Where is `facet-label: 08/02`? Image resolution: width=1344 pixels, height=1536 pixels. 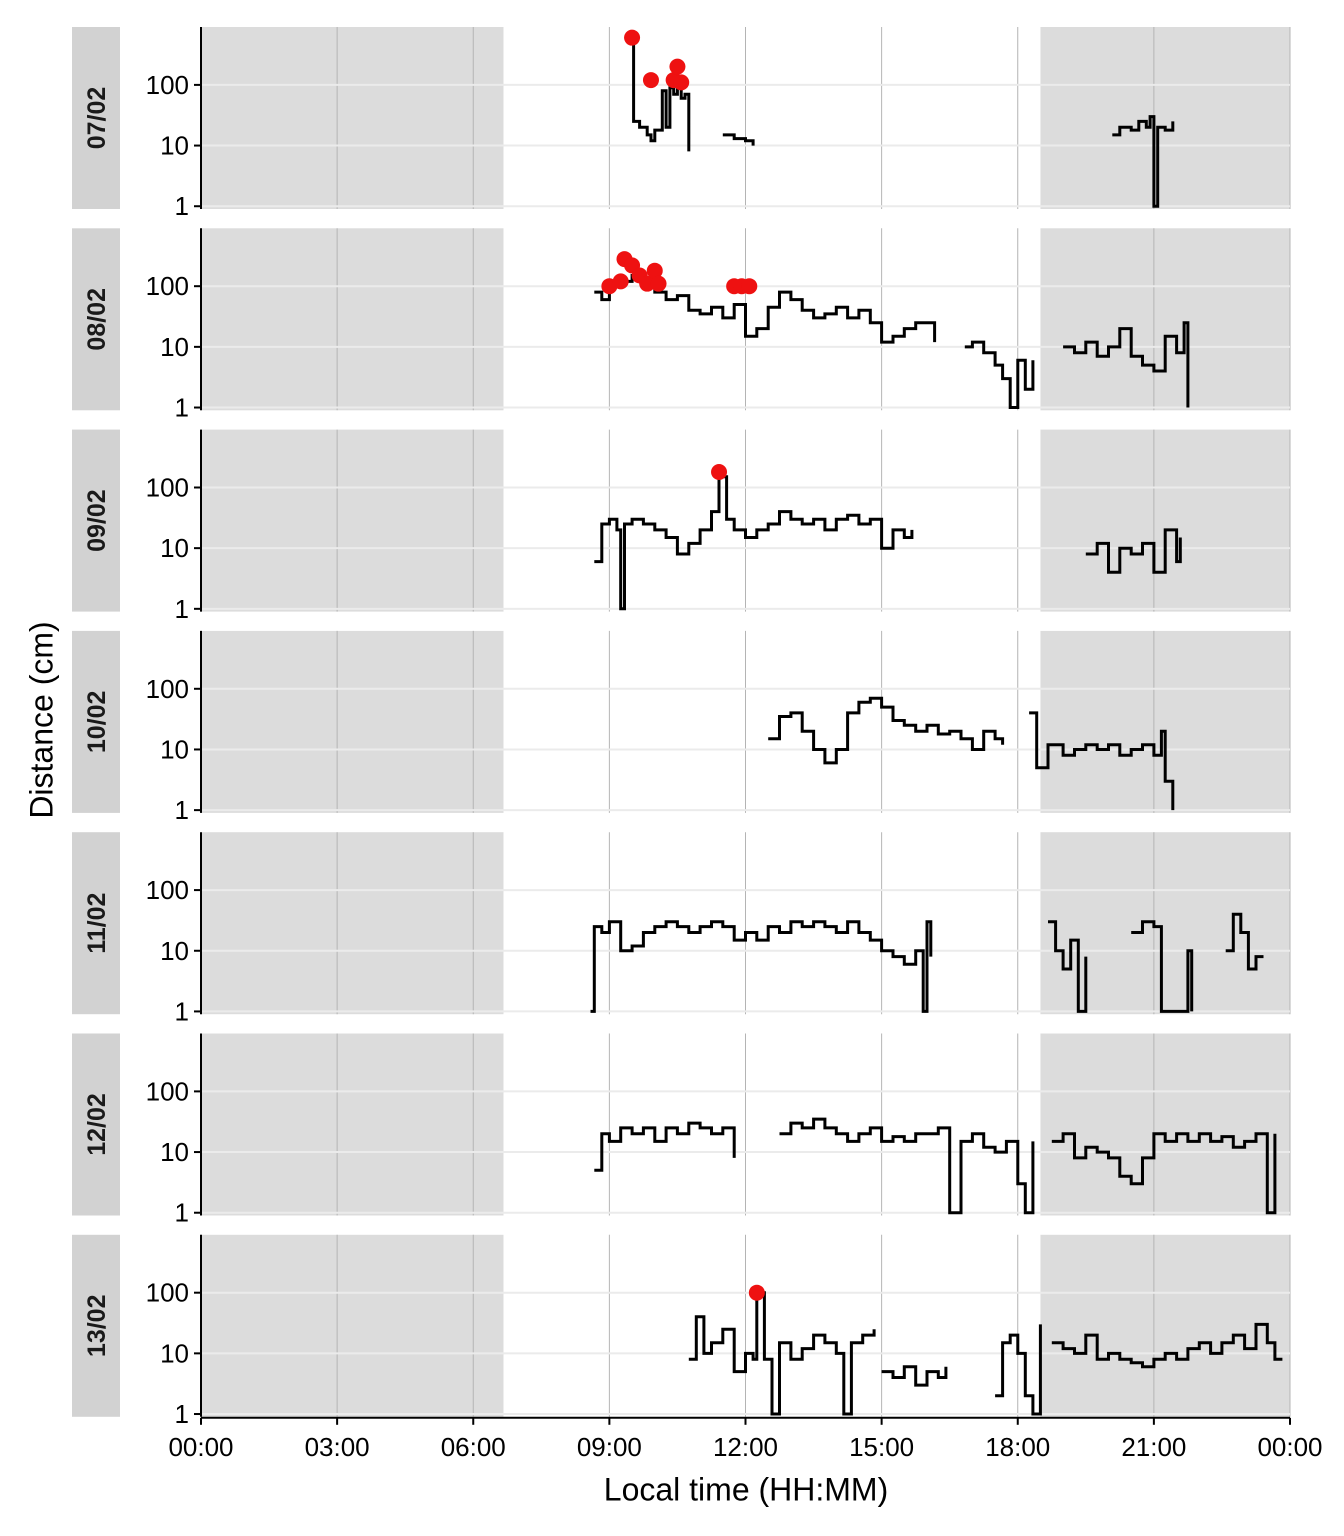
facet-label: 08/02 is located at coordinates (97, 319).